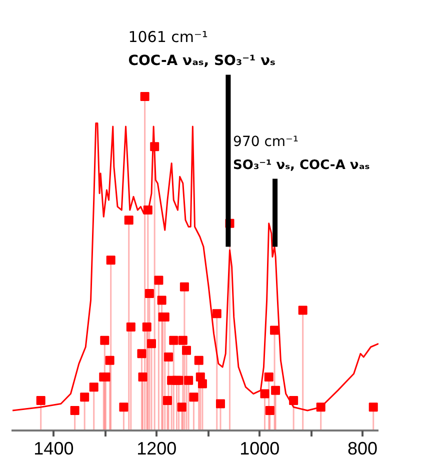 The width and height of the screenshot is (421, 471). I want to click on x-tick-label: 800, so click(363, 448).